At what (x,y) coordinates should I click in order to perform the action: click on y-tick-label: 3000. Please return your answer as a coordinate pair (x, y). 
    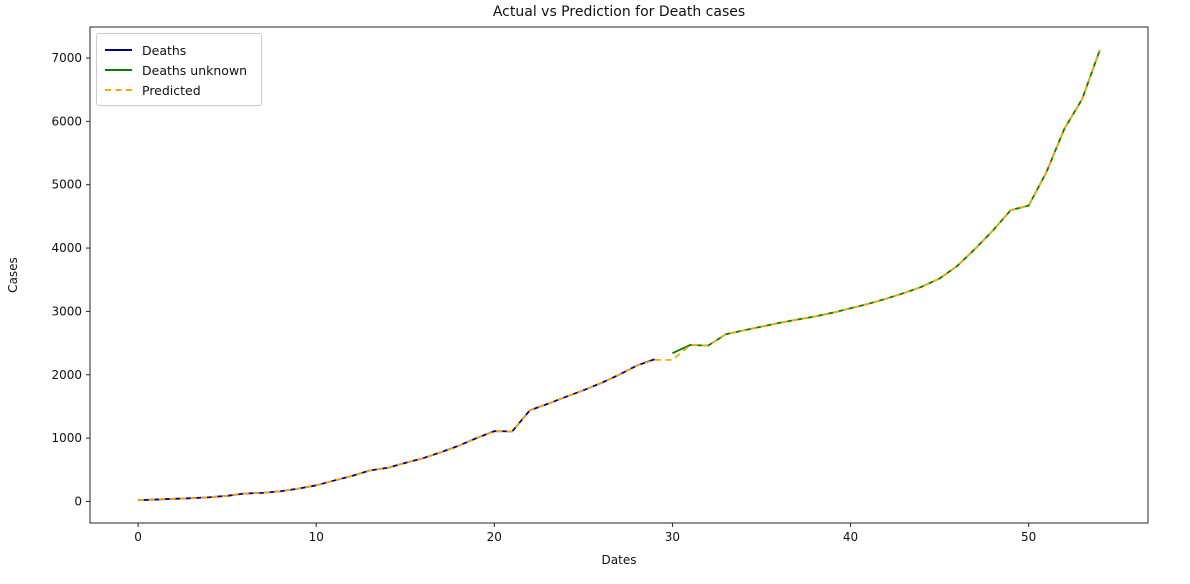
    Looking at the image, I should click on (66, 311).